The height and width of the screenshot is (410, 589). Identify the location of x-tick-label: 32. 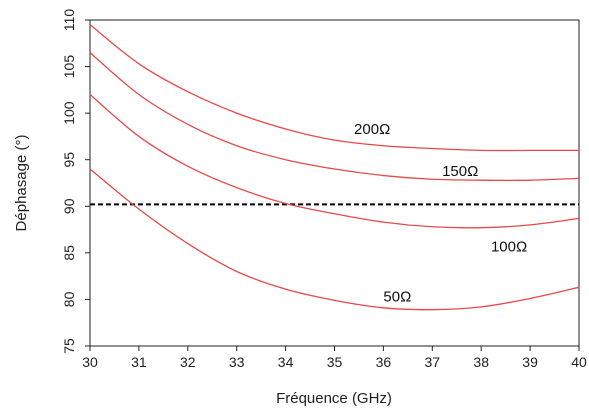
(188, 362).